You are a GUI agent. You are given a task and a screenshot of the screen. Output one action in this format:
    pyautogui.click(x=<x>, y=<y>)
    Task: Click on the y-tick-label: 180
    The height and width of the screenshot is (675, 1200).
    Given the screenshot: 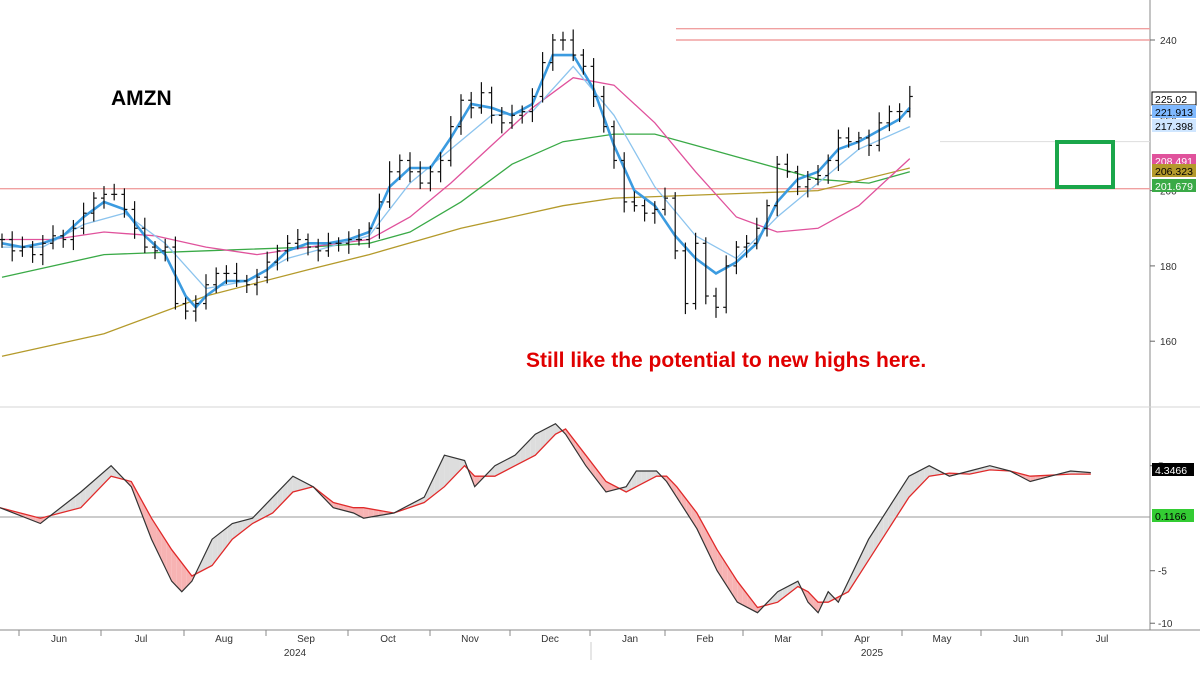 What is the action you would take?
    pyautogui.click(x=1168, y=267)
    